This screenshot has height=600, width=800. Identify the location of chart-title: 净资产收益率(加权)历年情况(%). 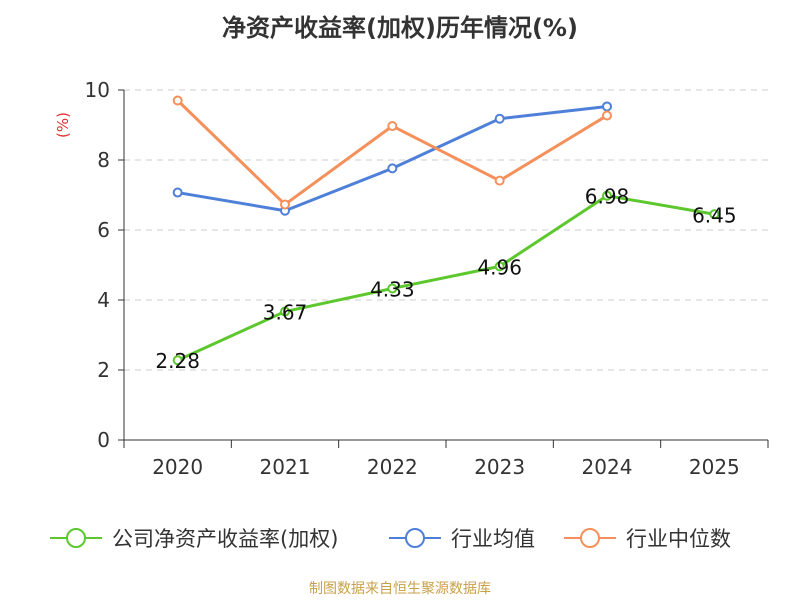
(400, 28).